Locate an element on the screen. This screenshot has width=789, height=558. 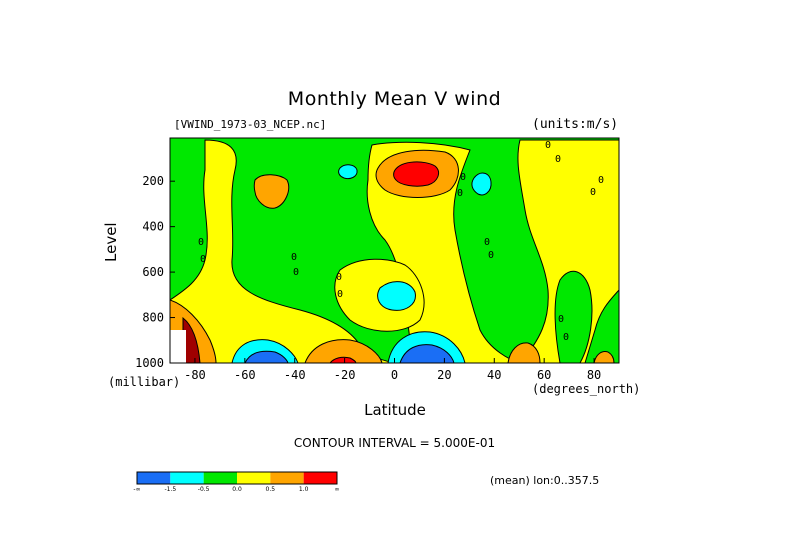
colorbar-label: 0.5 is located at coordinates (271, 489).